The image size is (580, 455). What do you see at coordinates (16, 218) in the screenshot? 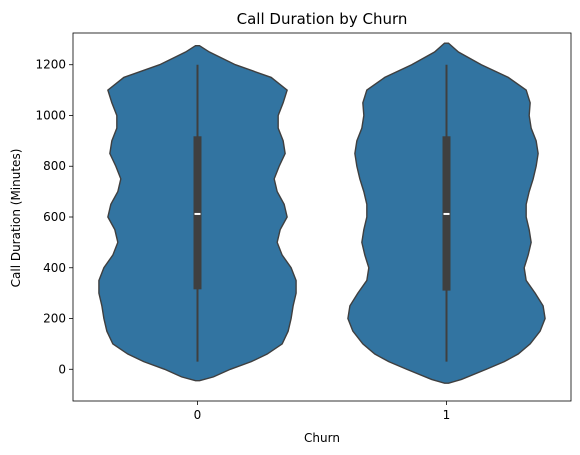
I see `y-axis-label: Call Duration (Minutes)` at bounding box center [16, 218].